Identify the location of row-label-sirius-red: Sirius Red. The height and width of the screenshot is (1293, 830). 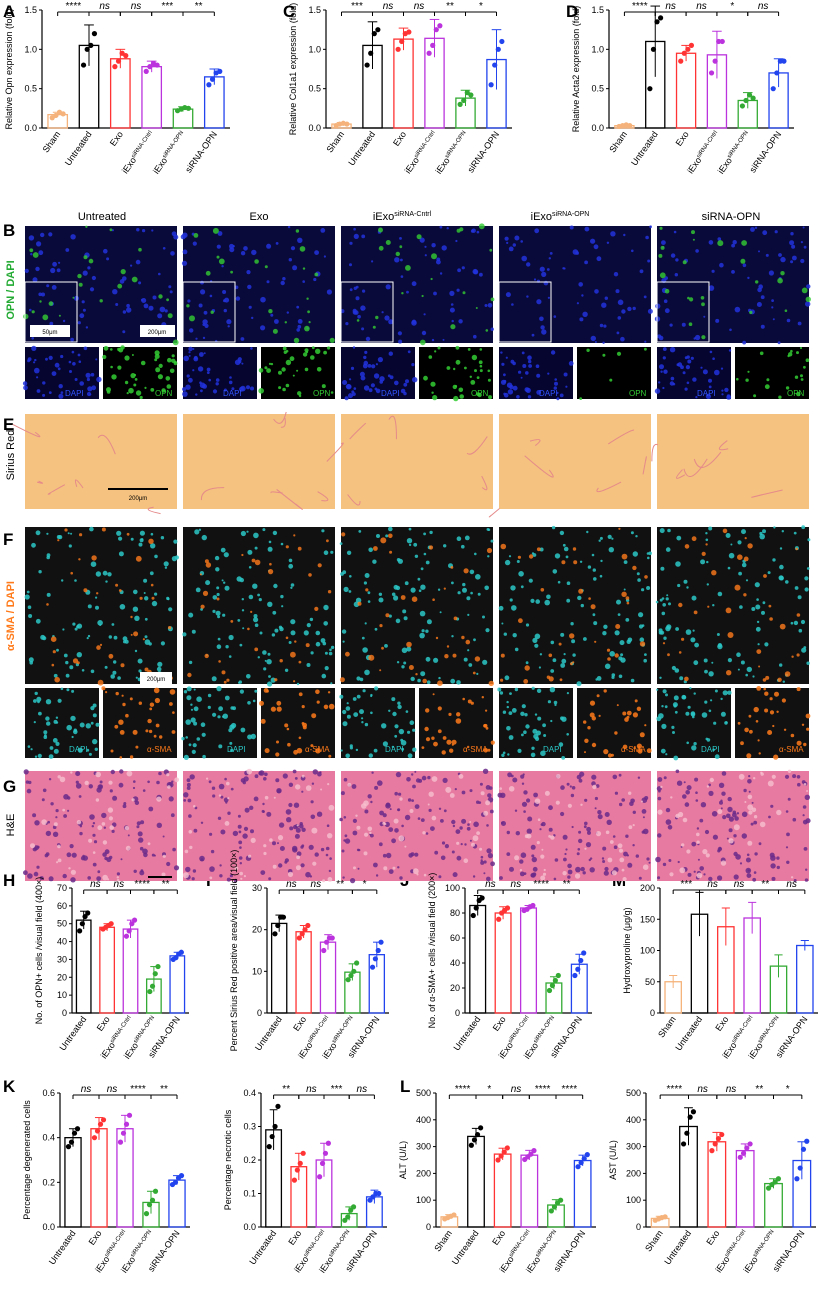
(11, 455).